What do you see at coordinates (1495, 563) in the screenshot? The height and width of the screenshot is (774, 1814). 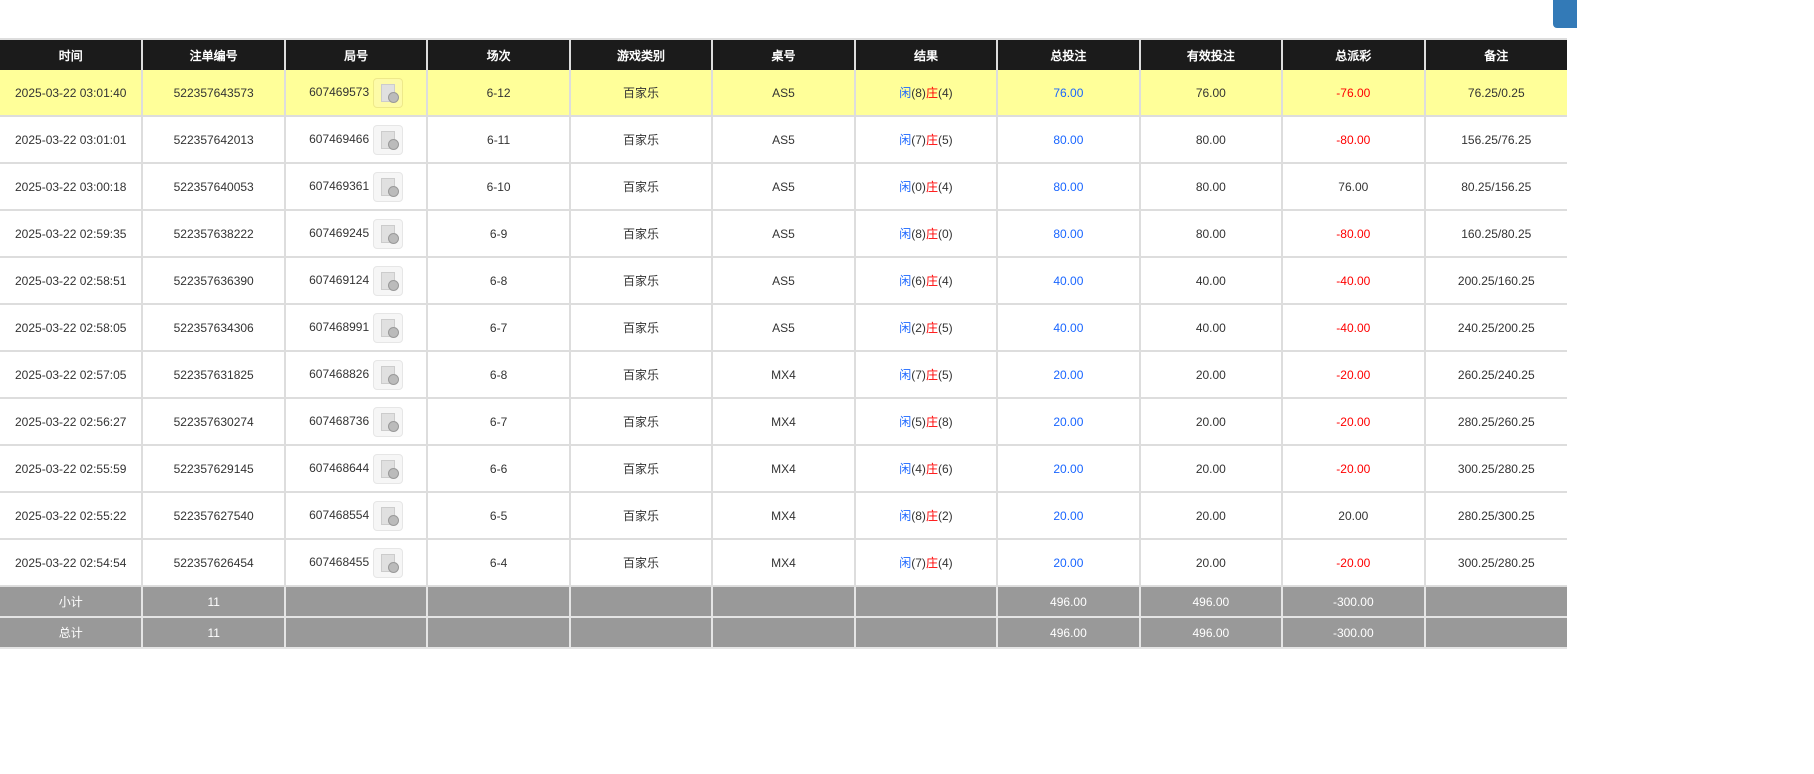 I see `note-cell: 300.25/280.25` at bounding box center [1495, 563].